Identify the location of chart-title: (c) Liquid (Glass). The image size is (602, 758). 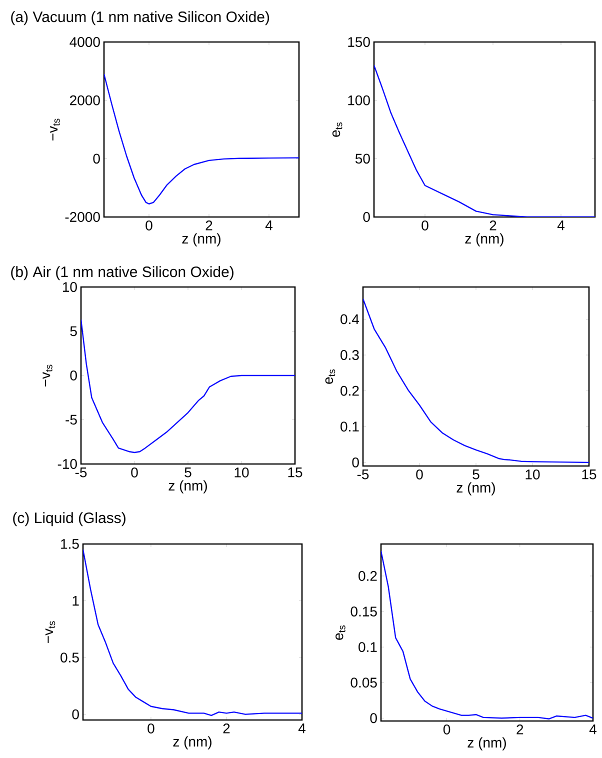
(69, 519).